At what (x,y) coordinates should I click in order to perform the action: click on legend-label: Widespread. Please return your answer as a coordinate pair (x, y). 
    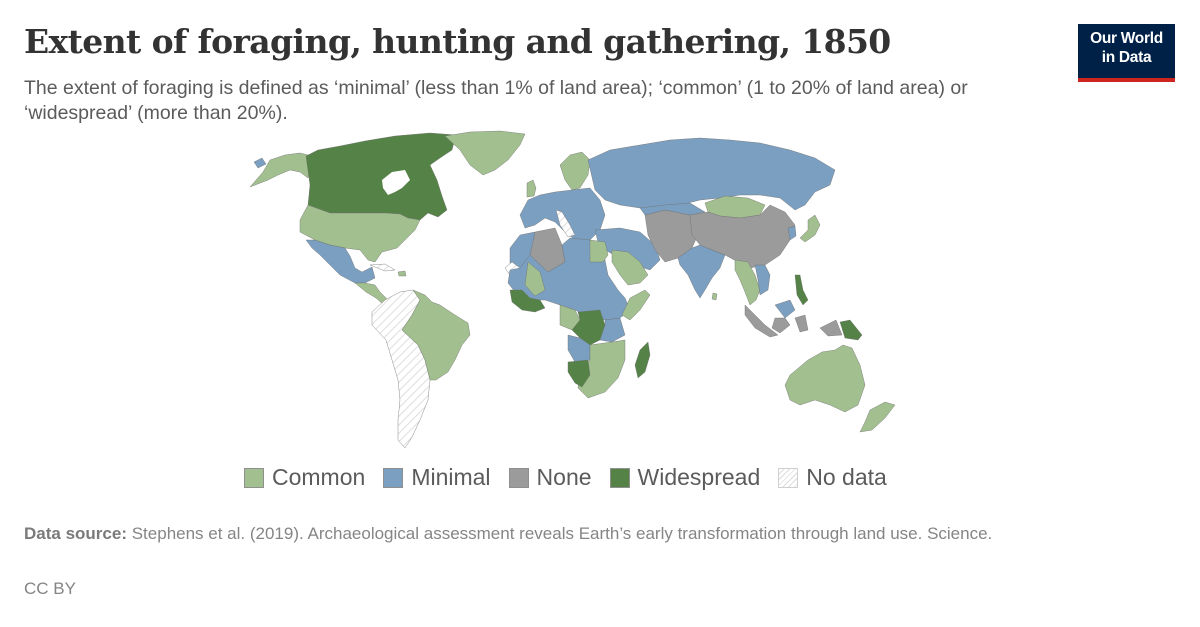
    Looking at the image, I should click on (699, 477).